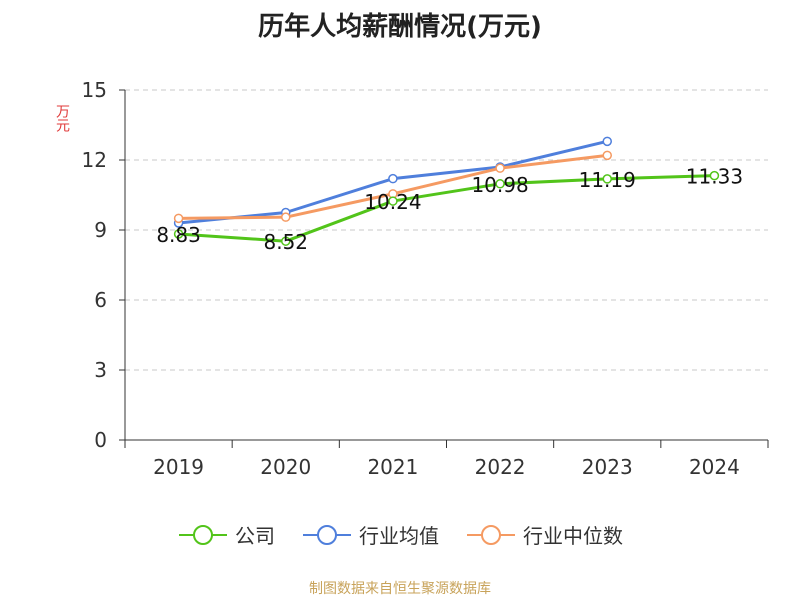  I want to click on x-tick-label: 2022, so click(500, 467).